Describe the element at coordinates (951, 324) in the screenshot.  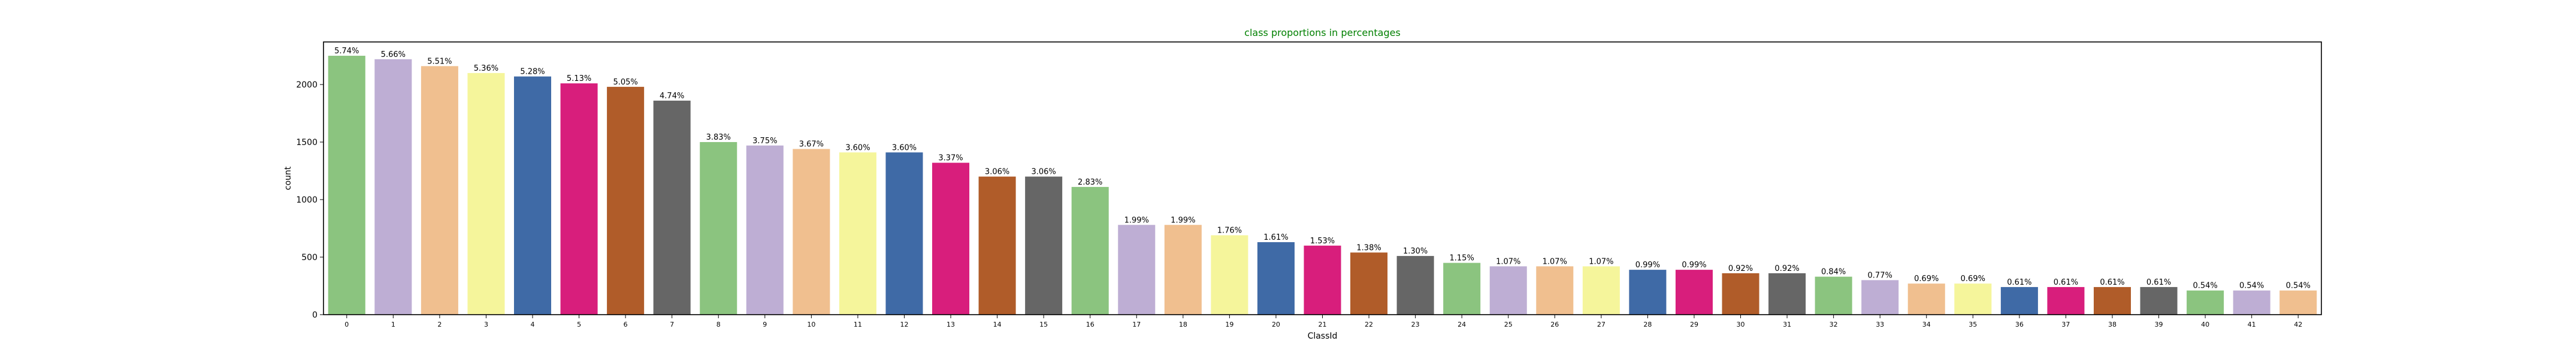
I see `x-tick-label: 13` at that location.